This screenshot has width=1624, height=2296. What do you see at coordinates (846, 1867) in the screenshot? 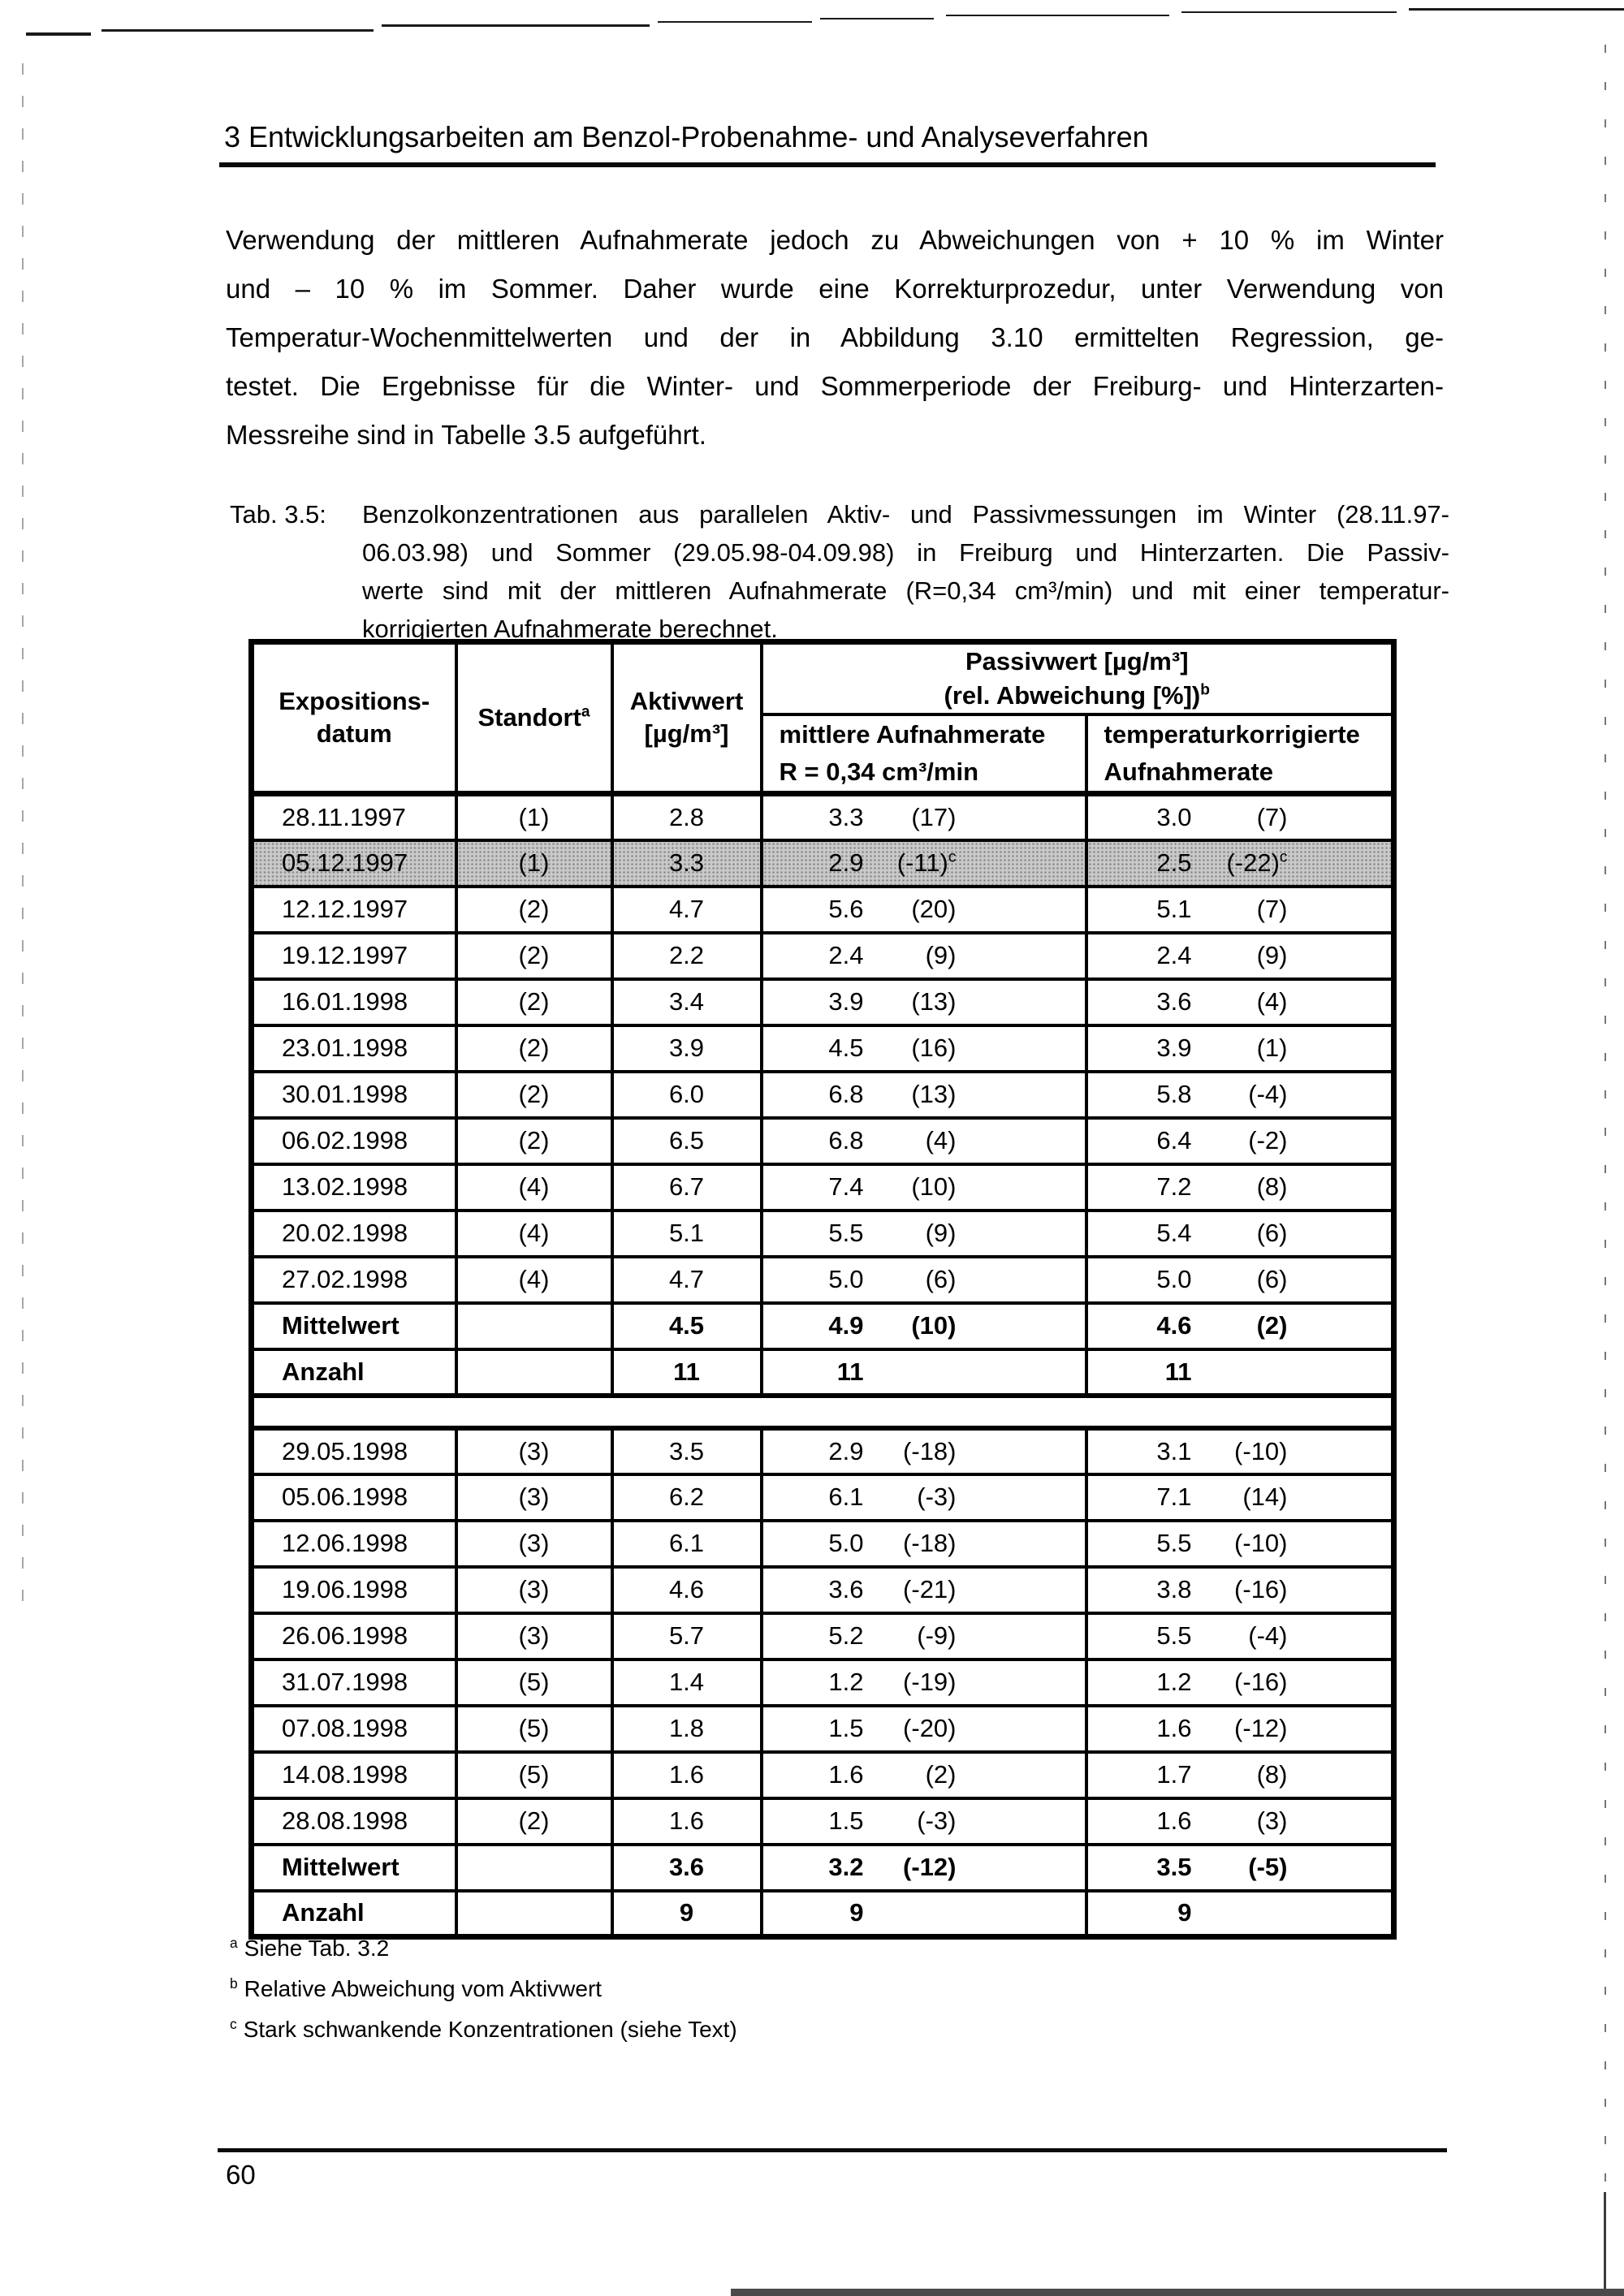
I see `passiv-value: 3.2` at bounding box center [846, 1867].